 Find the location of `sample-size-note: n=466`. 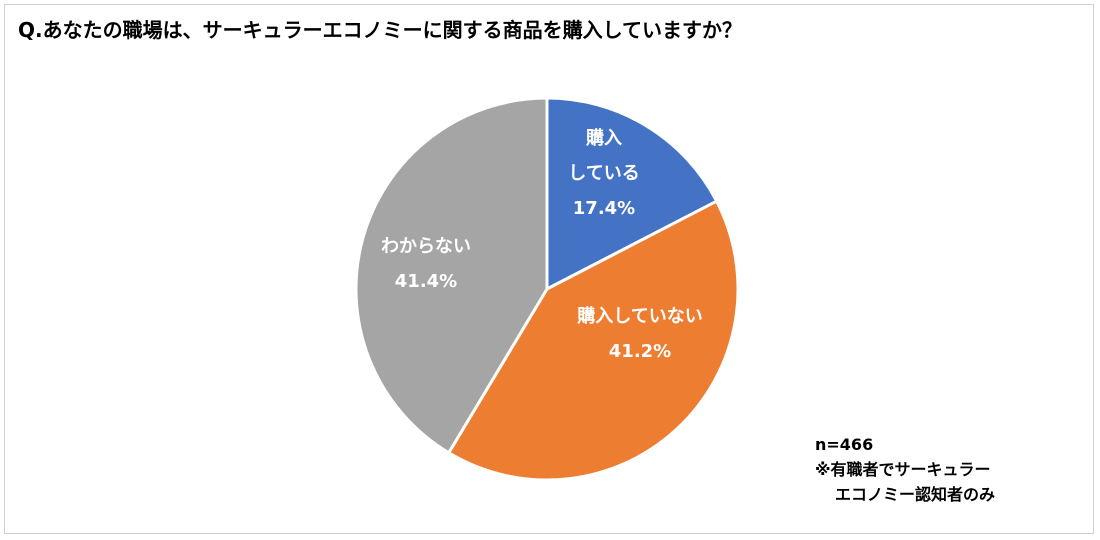

sample-size-note: n=466 is located at coordinates (844, 444).